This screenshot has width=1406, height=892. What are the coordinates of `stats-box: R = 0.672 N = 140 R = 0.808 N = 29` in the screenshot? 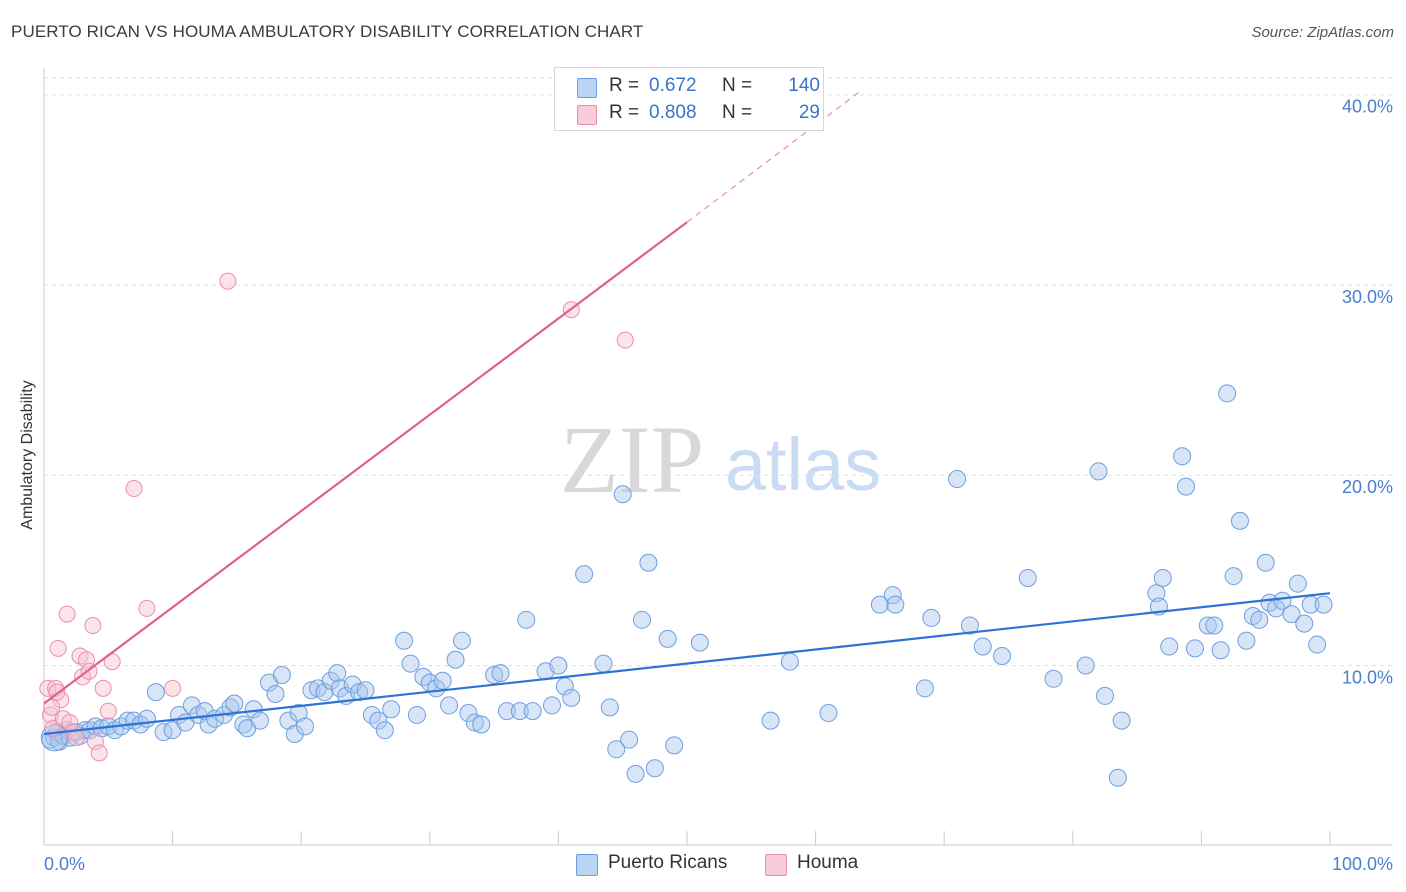 It's located at (689, 99).